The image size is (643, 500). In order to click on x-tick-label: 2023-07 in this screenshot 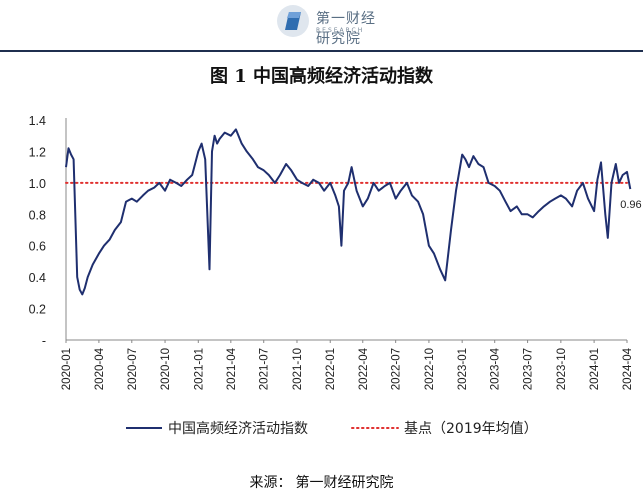, I will do `click(529, 369)`.